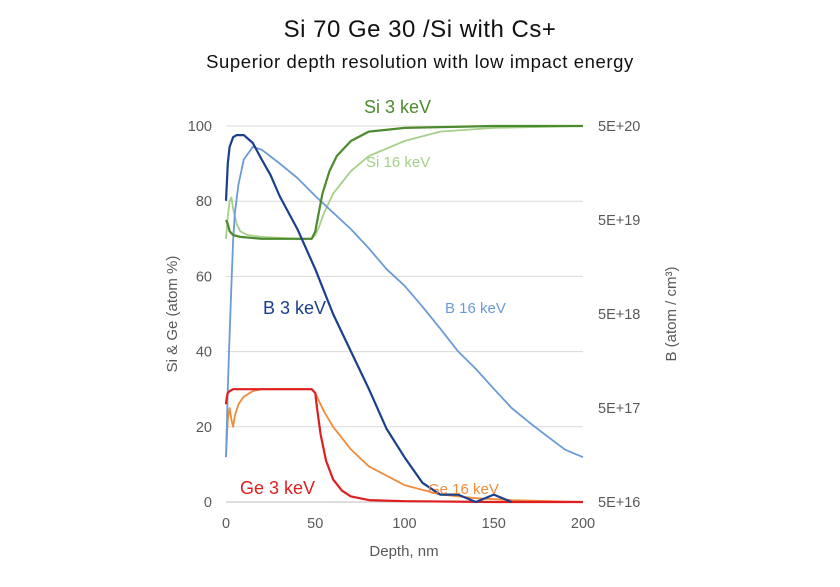  Describe the element at coordinates (619, 409) in the screenshot. I see `y-right-tick-label: 5E+17` at that location.